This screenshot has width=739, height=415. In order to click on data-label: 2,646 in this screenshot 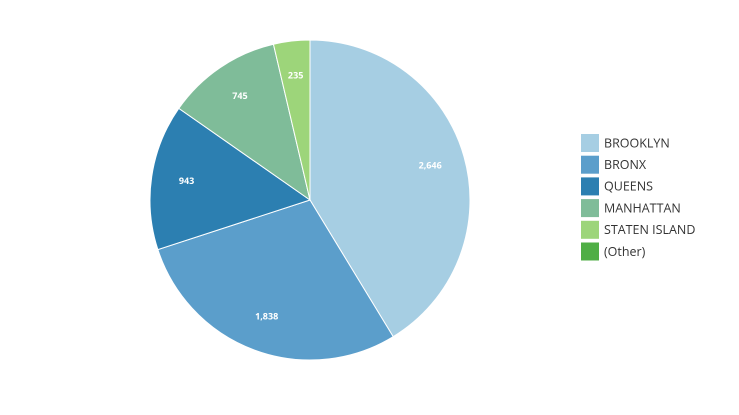, I will do `click(430, 165)`.